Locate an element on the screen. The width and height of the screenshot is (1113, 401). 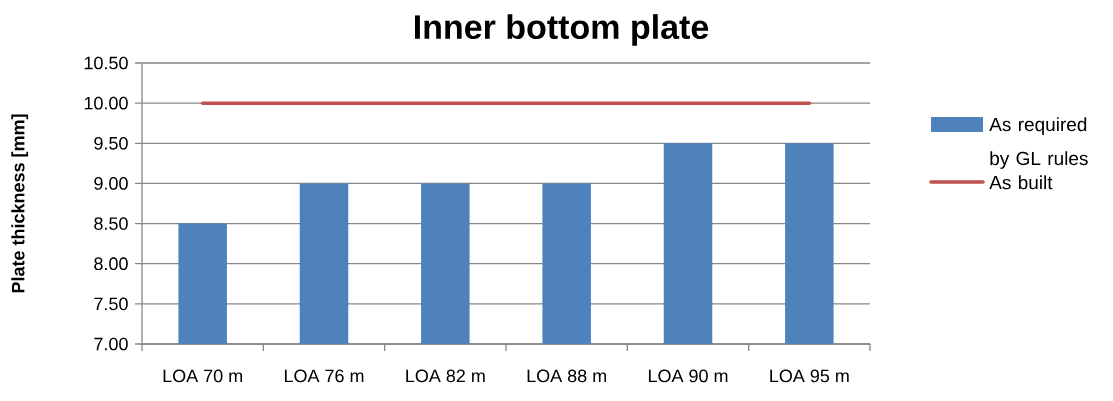
x-tick-label: LOA 95 m is located at coordinates (809, 376).